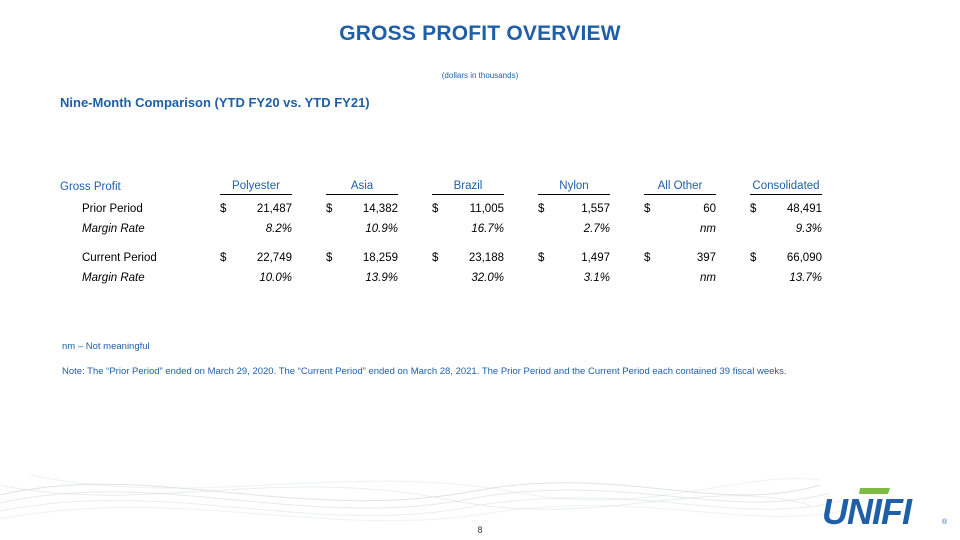 Image resolution: width=960 pixels, height=540 pixels. What do you see at coordinates (90, 186) in the screenshot?
I see `row-header: Gross Profit` at bounding box center [90, 186].